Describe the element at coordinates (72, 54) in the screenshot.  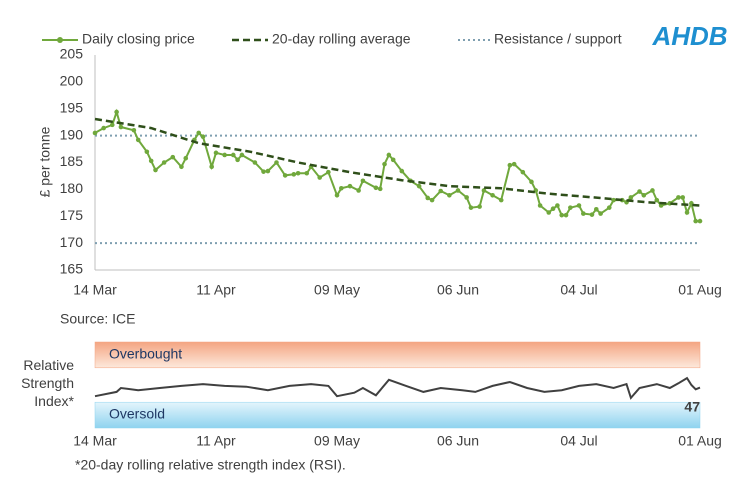
I see `y-tick-label: 205` at that location.